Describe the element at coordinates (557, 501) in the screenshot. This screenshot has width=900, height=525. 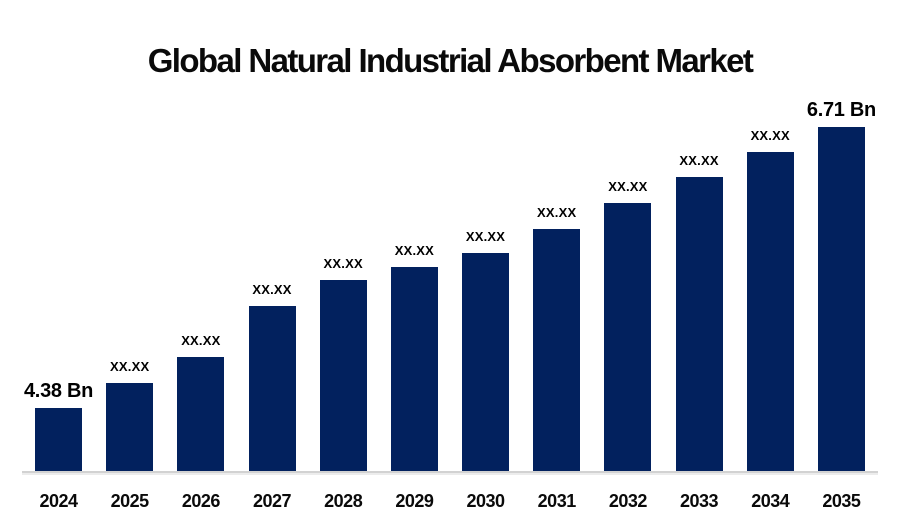
I see `x-axis-tick-label: 2031` at that location.